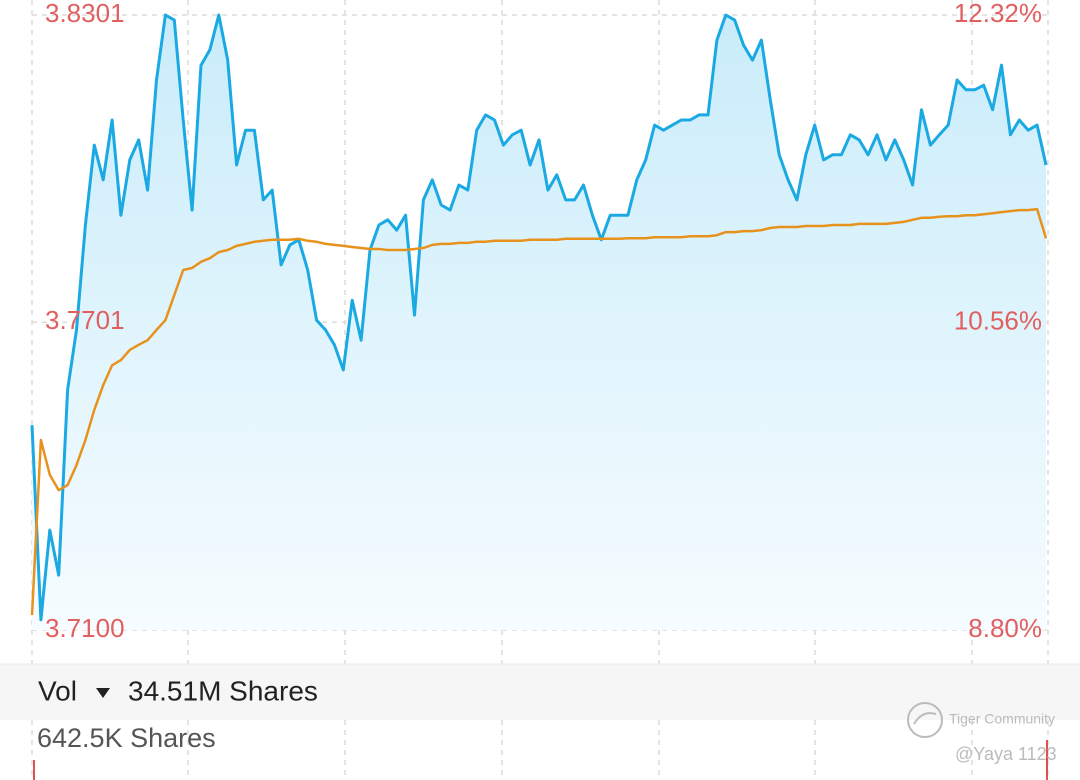 This screenshot has width=1080, height=780. What do you see at coordinates (85, 320) in the screenshot?
I see `y-tick-label: 3.7701` at bounding box center [85, 320].